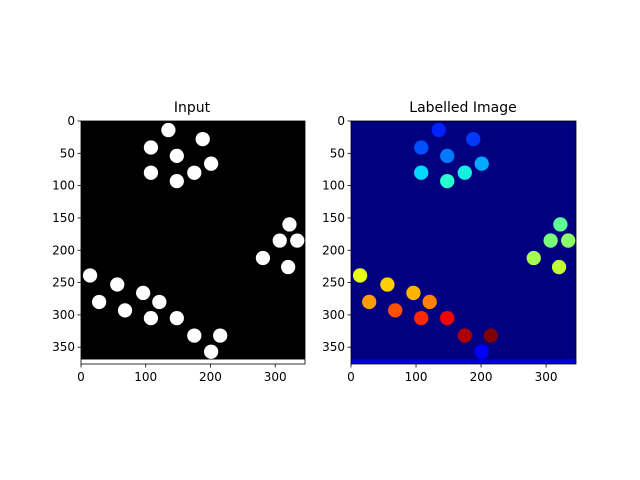 This screenshot has height=480, width=640. What do you see at coordinates (462, 108) in the screenshot?
I see `labelled-title: Labelled Image` at bounding box center [462, 108].